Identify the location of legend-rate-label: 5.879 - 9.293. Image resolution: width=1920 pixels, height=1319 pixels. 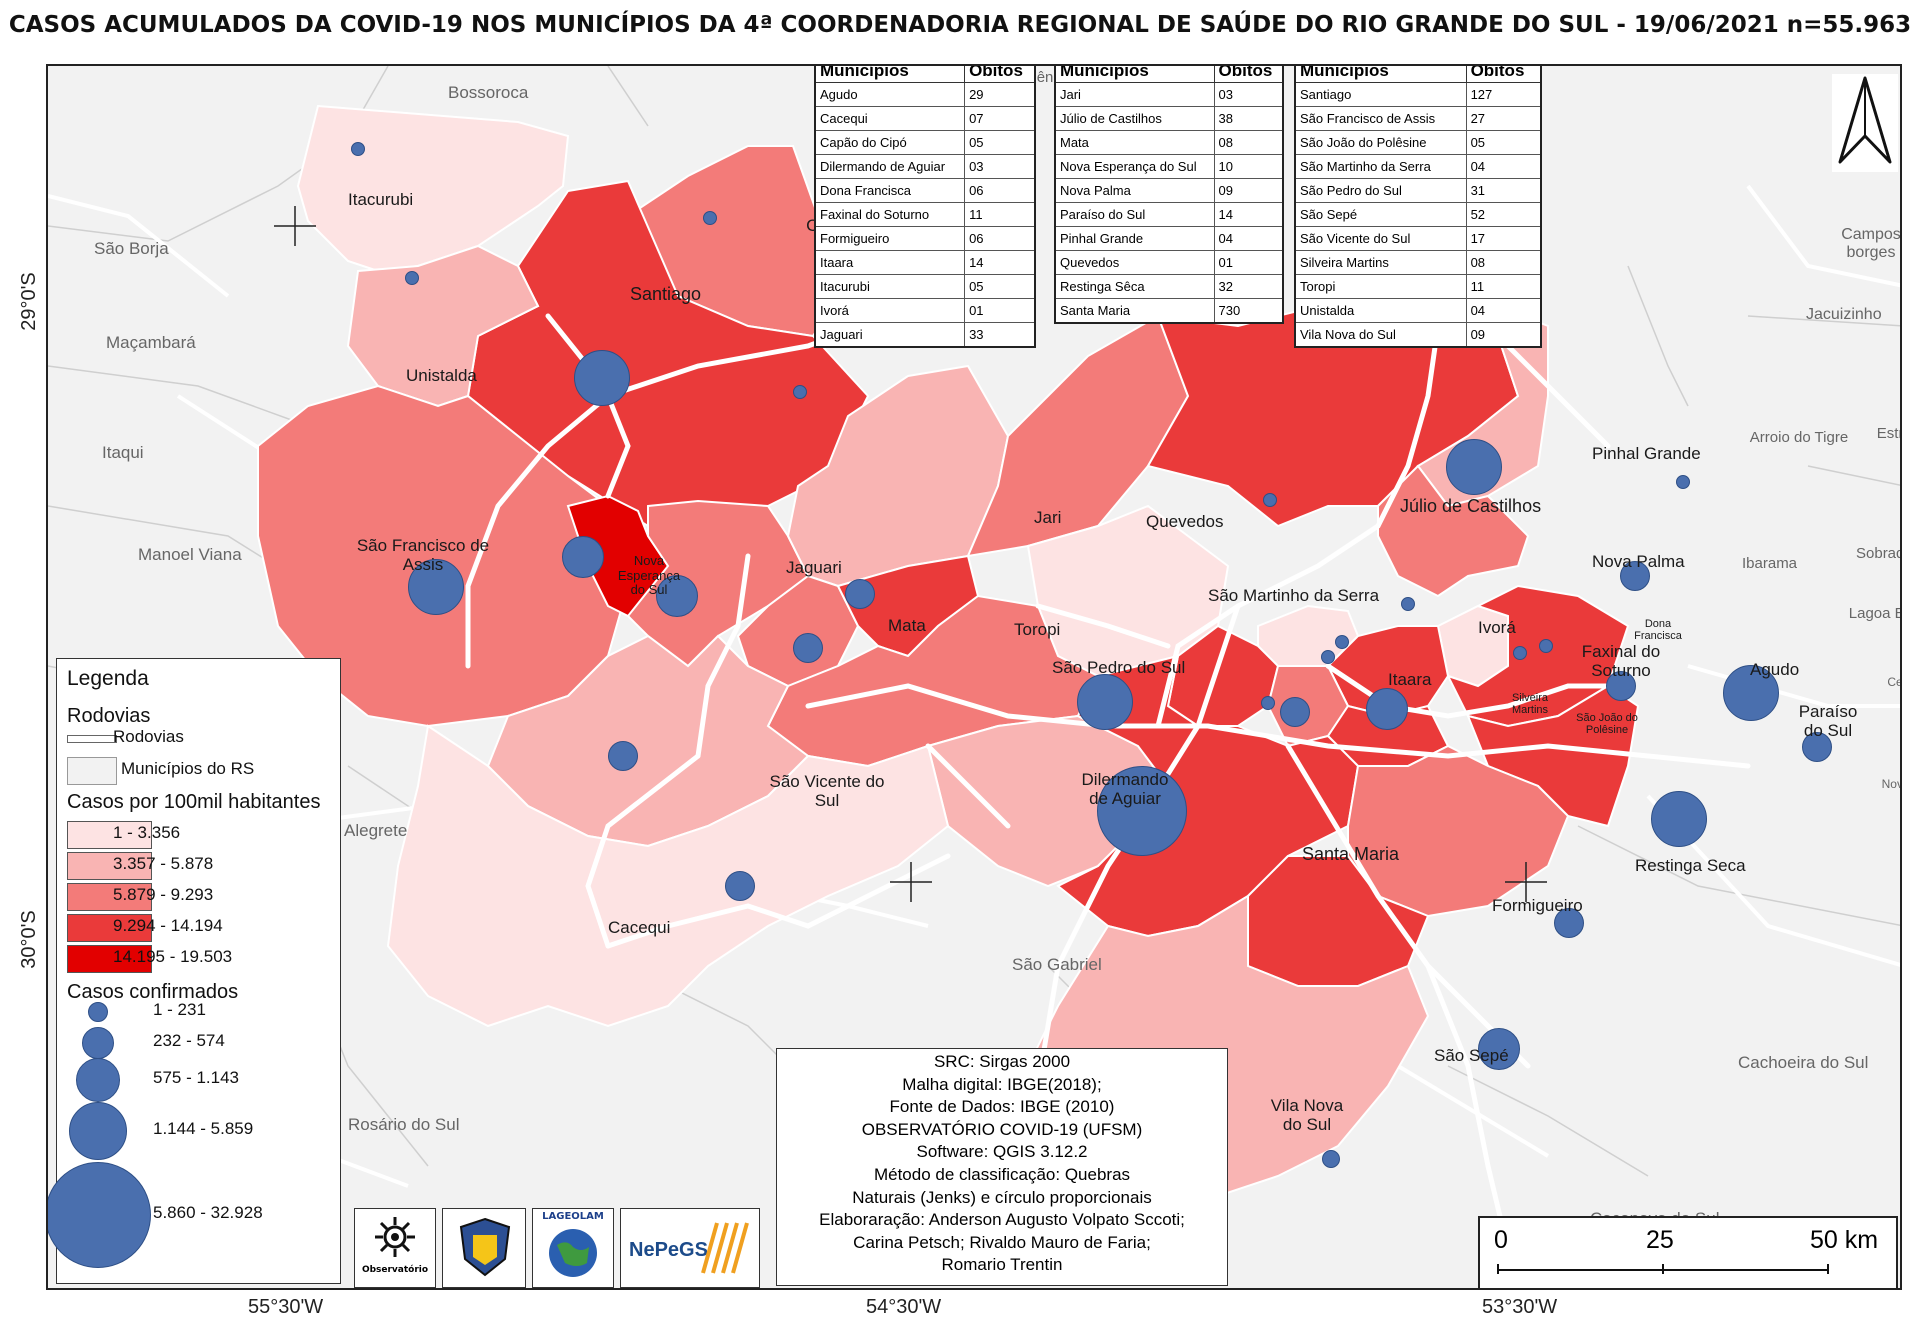
(163, 894).